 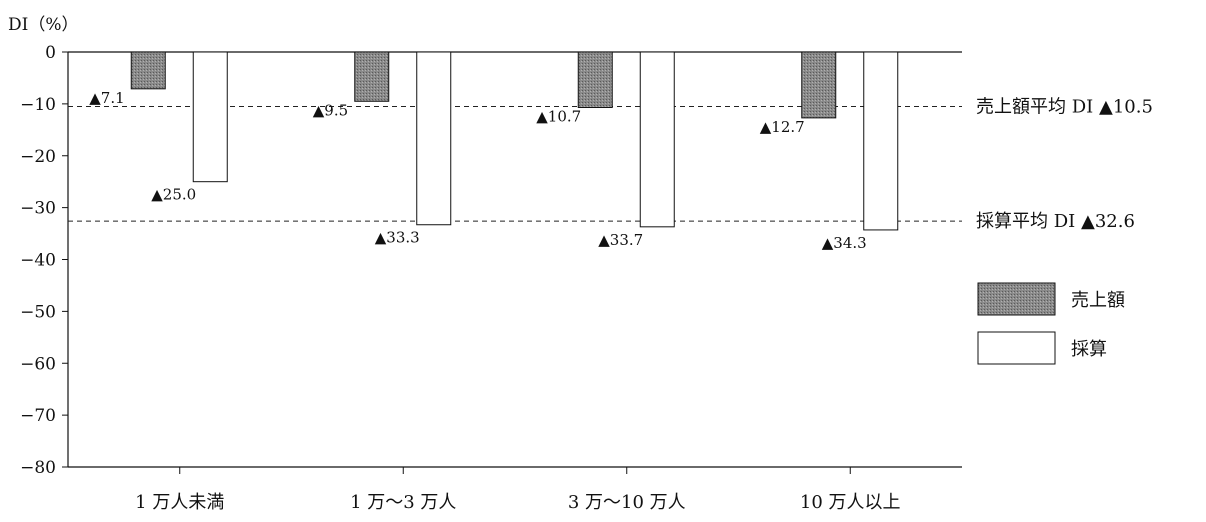 What do you see at coordinates (558, 117) in the screenshot?
I see `data-label: ▲10.7` at bounding box center [558, 117].